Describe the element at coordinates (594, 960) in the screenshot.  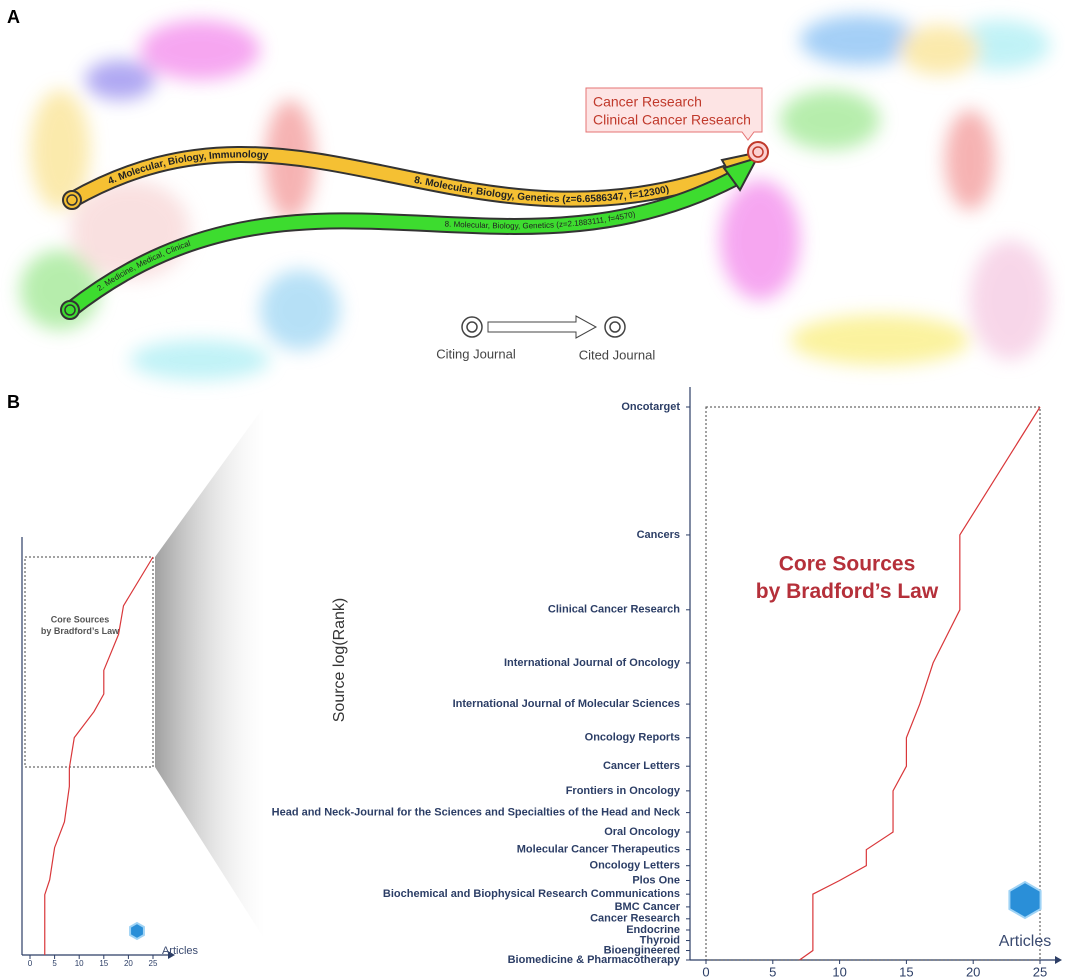
I see `y-tick-label: Biomedicine & Pharmacotherapy` at that location.